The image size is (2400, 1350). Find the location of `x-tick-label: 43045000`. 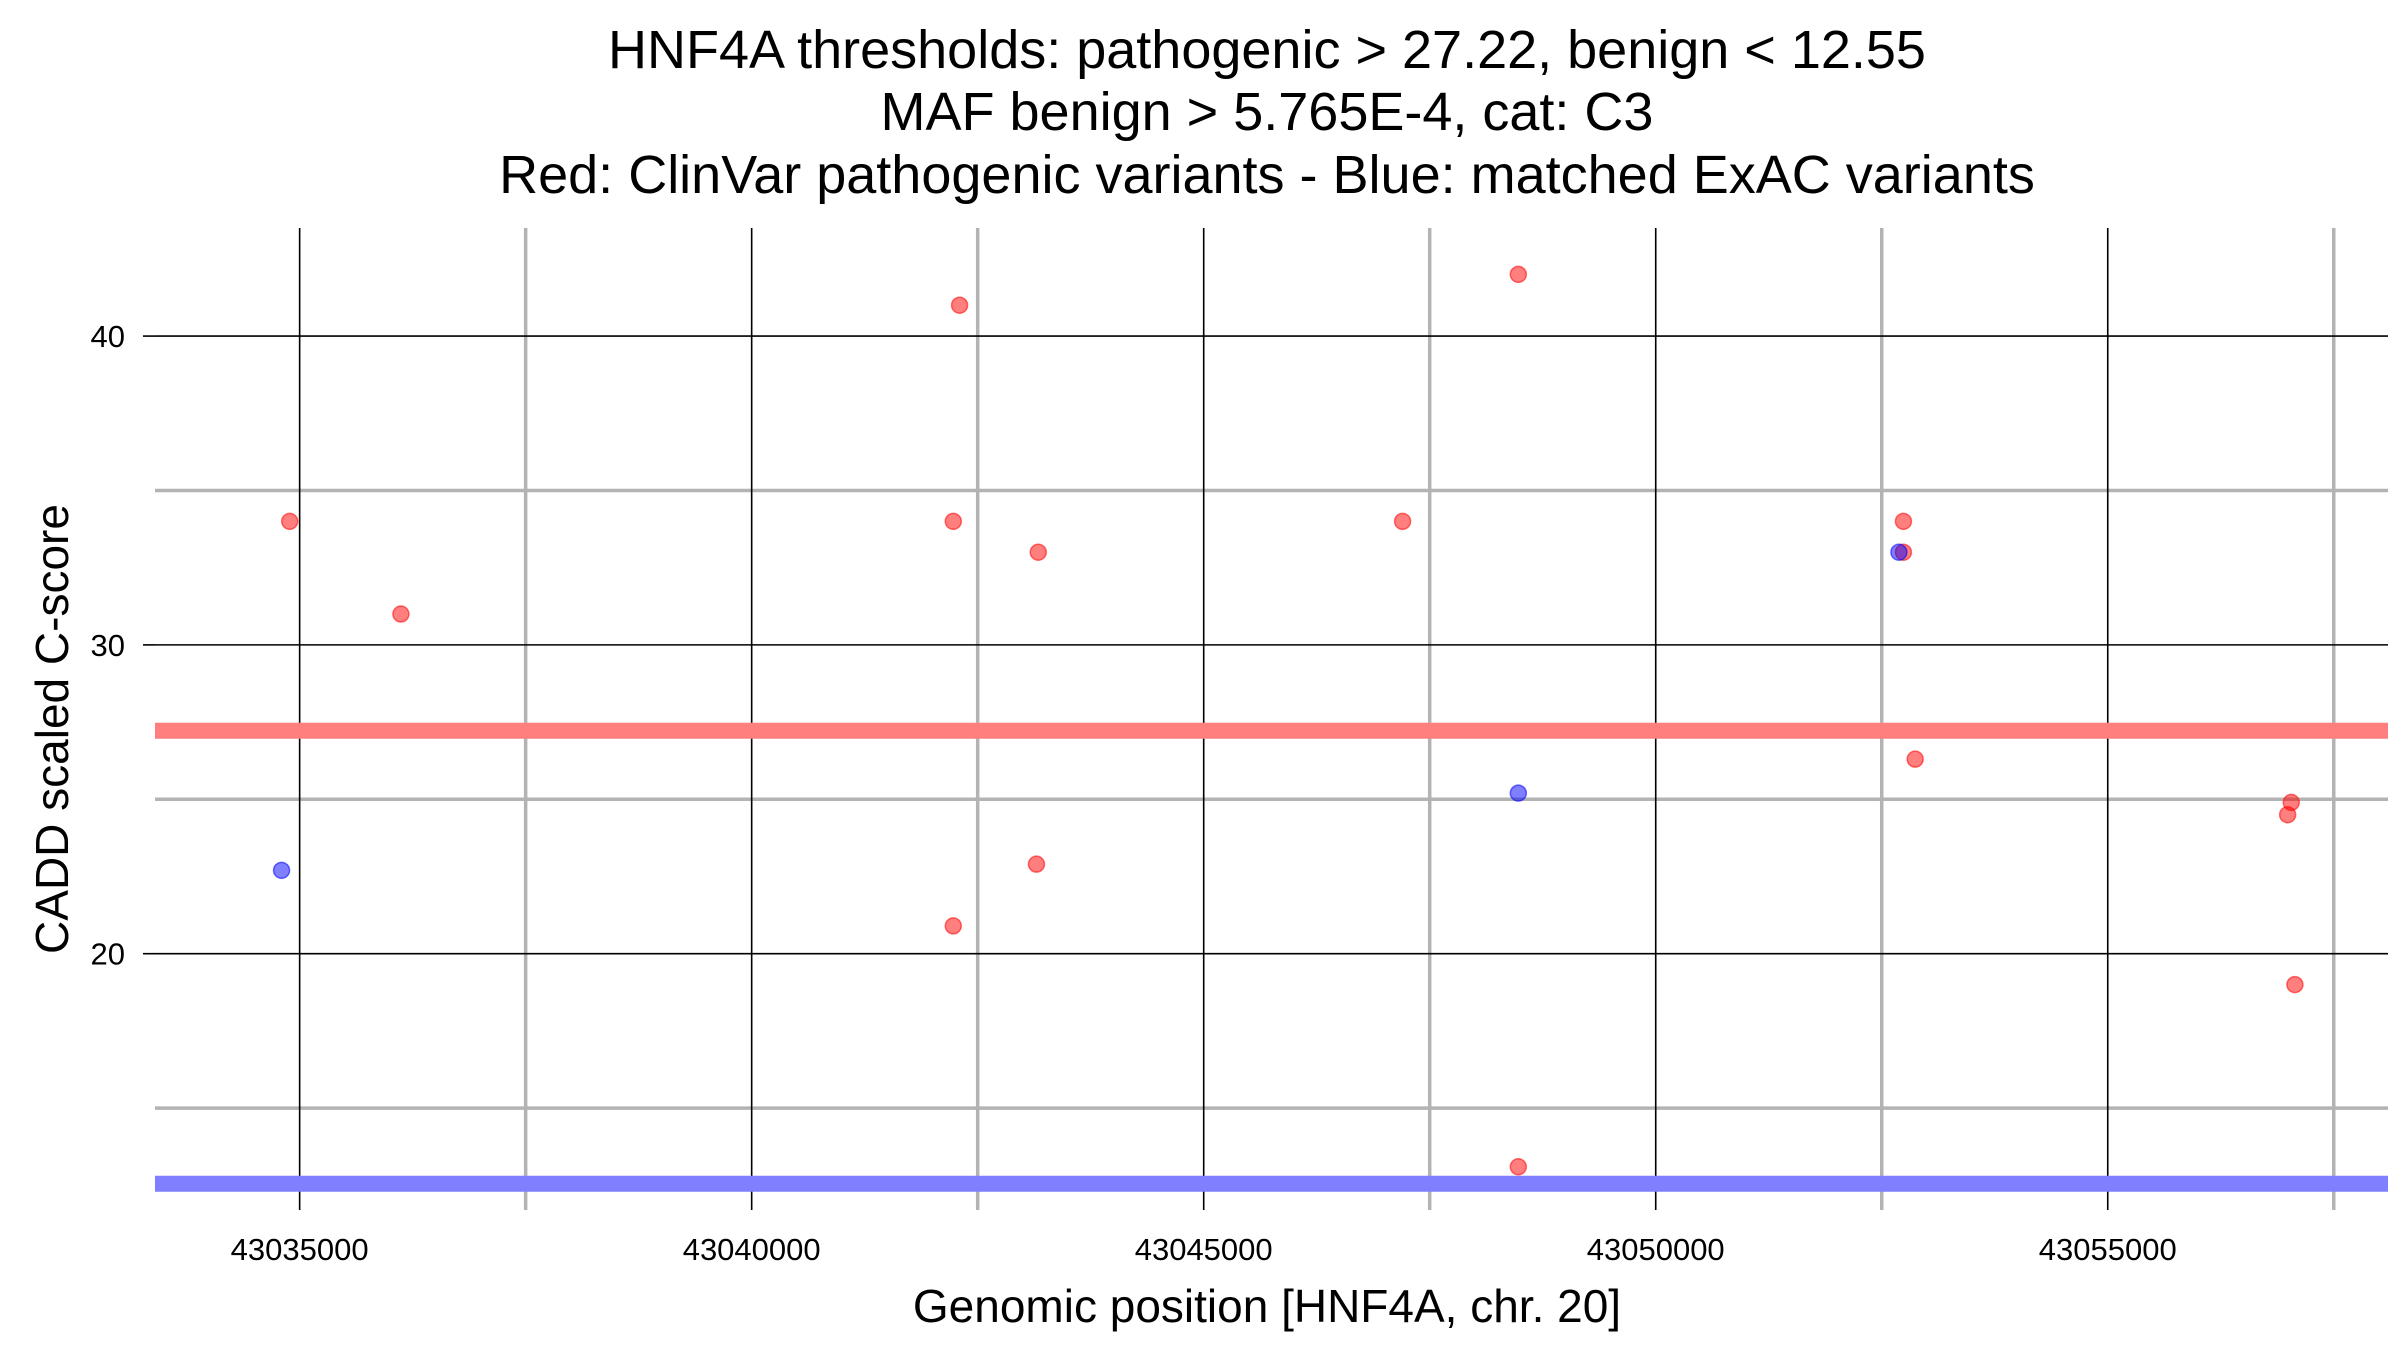

x-tick-label: 43045000 is located at coordinates (1204, 1249).